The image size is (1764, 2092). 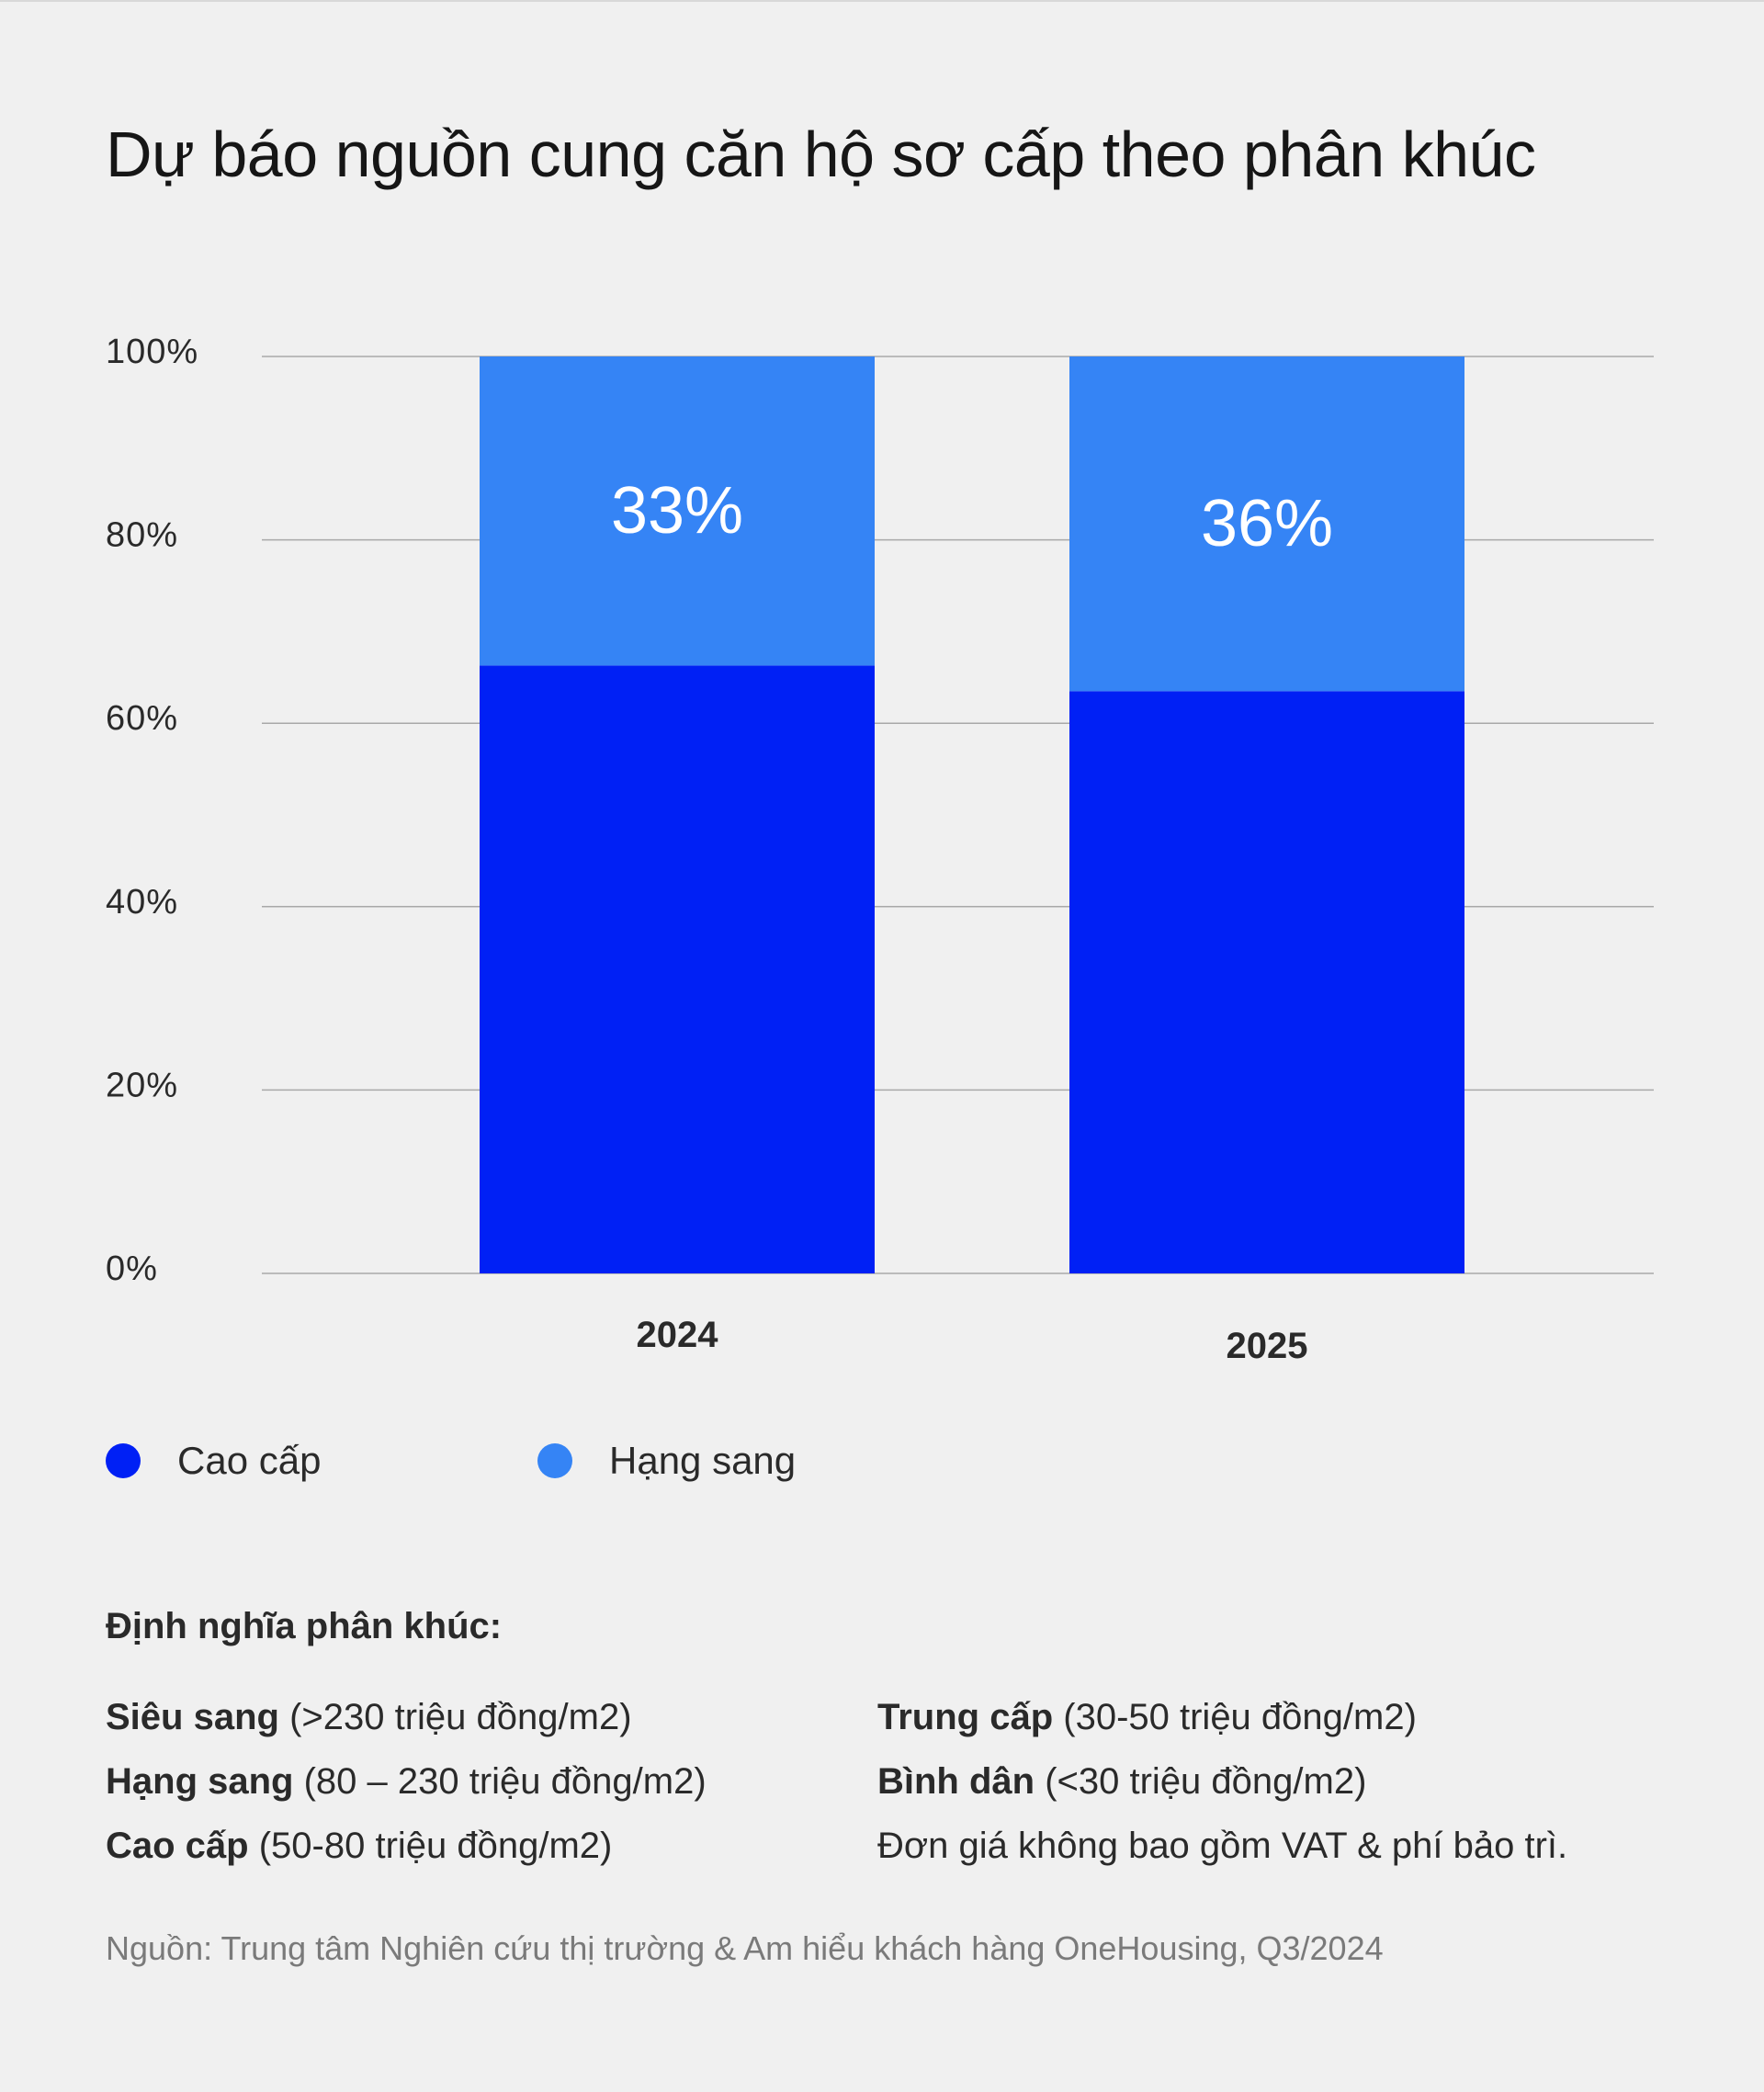 I want to click on legend-item-hang-sang: Hạng sang, so click(x=666, y=1461).